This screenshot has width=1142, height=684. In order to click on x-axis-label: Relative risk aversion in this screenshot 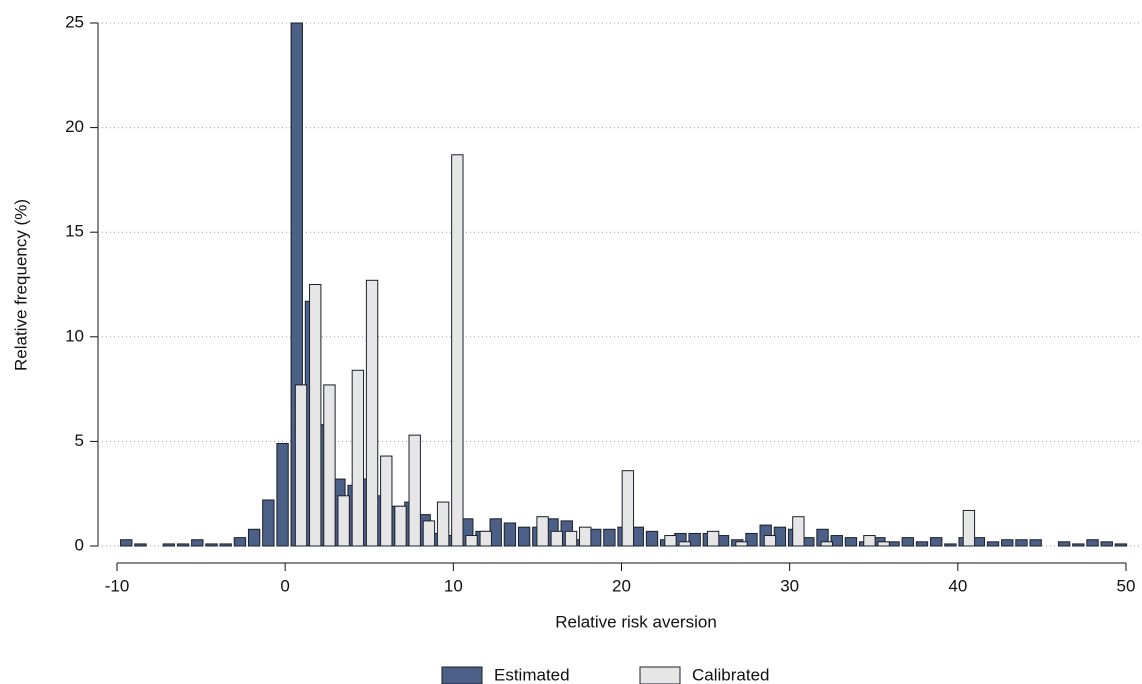, I will do `click(636, 621)`.